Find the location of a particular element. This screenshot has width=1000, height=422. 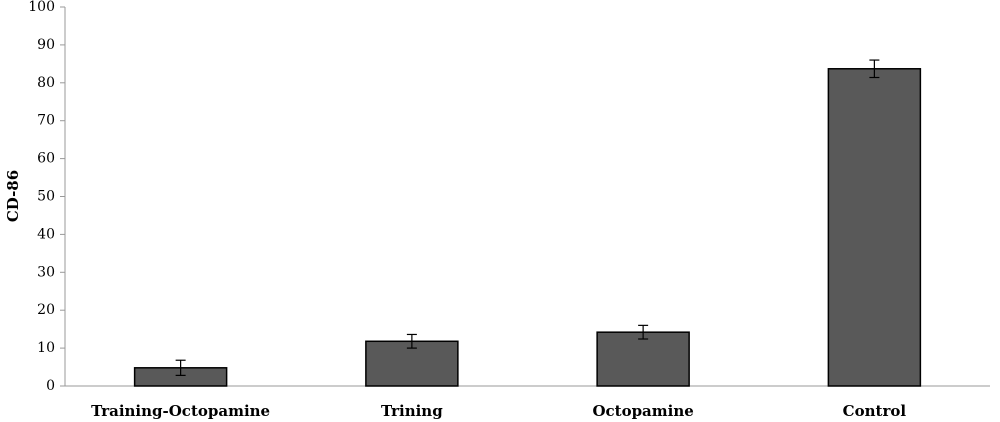

y-axis-label: CD-86 is located at coordinates (13, 196).